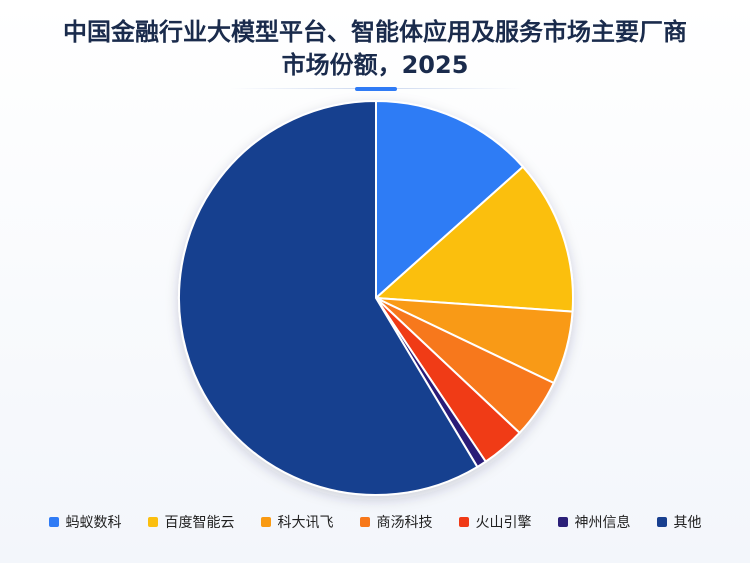  I want to click on legend-item: 其他, so click(679, 522).